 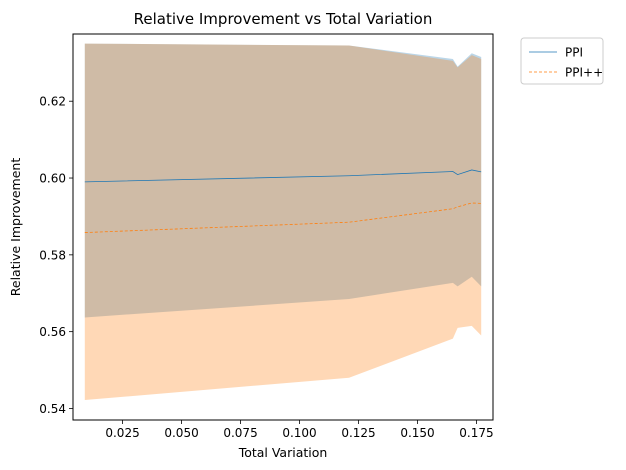 What do you see at coordinates (52, 255) in the screenshot?
I see `y-tick-label: 0.58` at bounding box center [52, 255].